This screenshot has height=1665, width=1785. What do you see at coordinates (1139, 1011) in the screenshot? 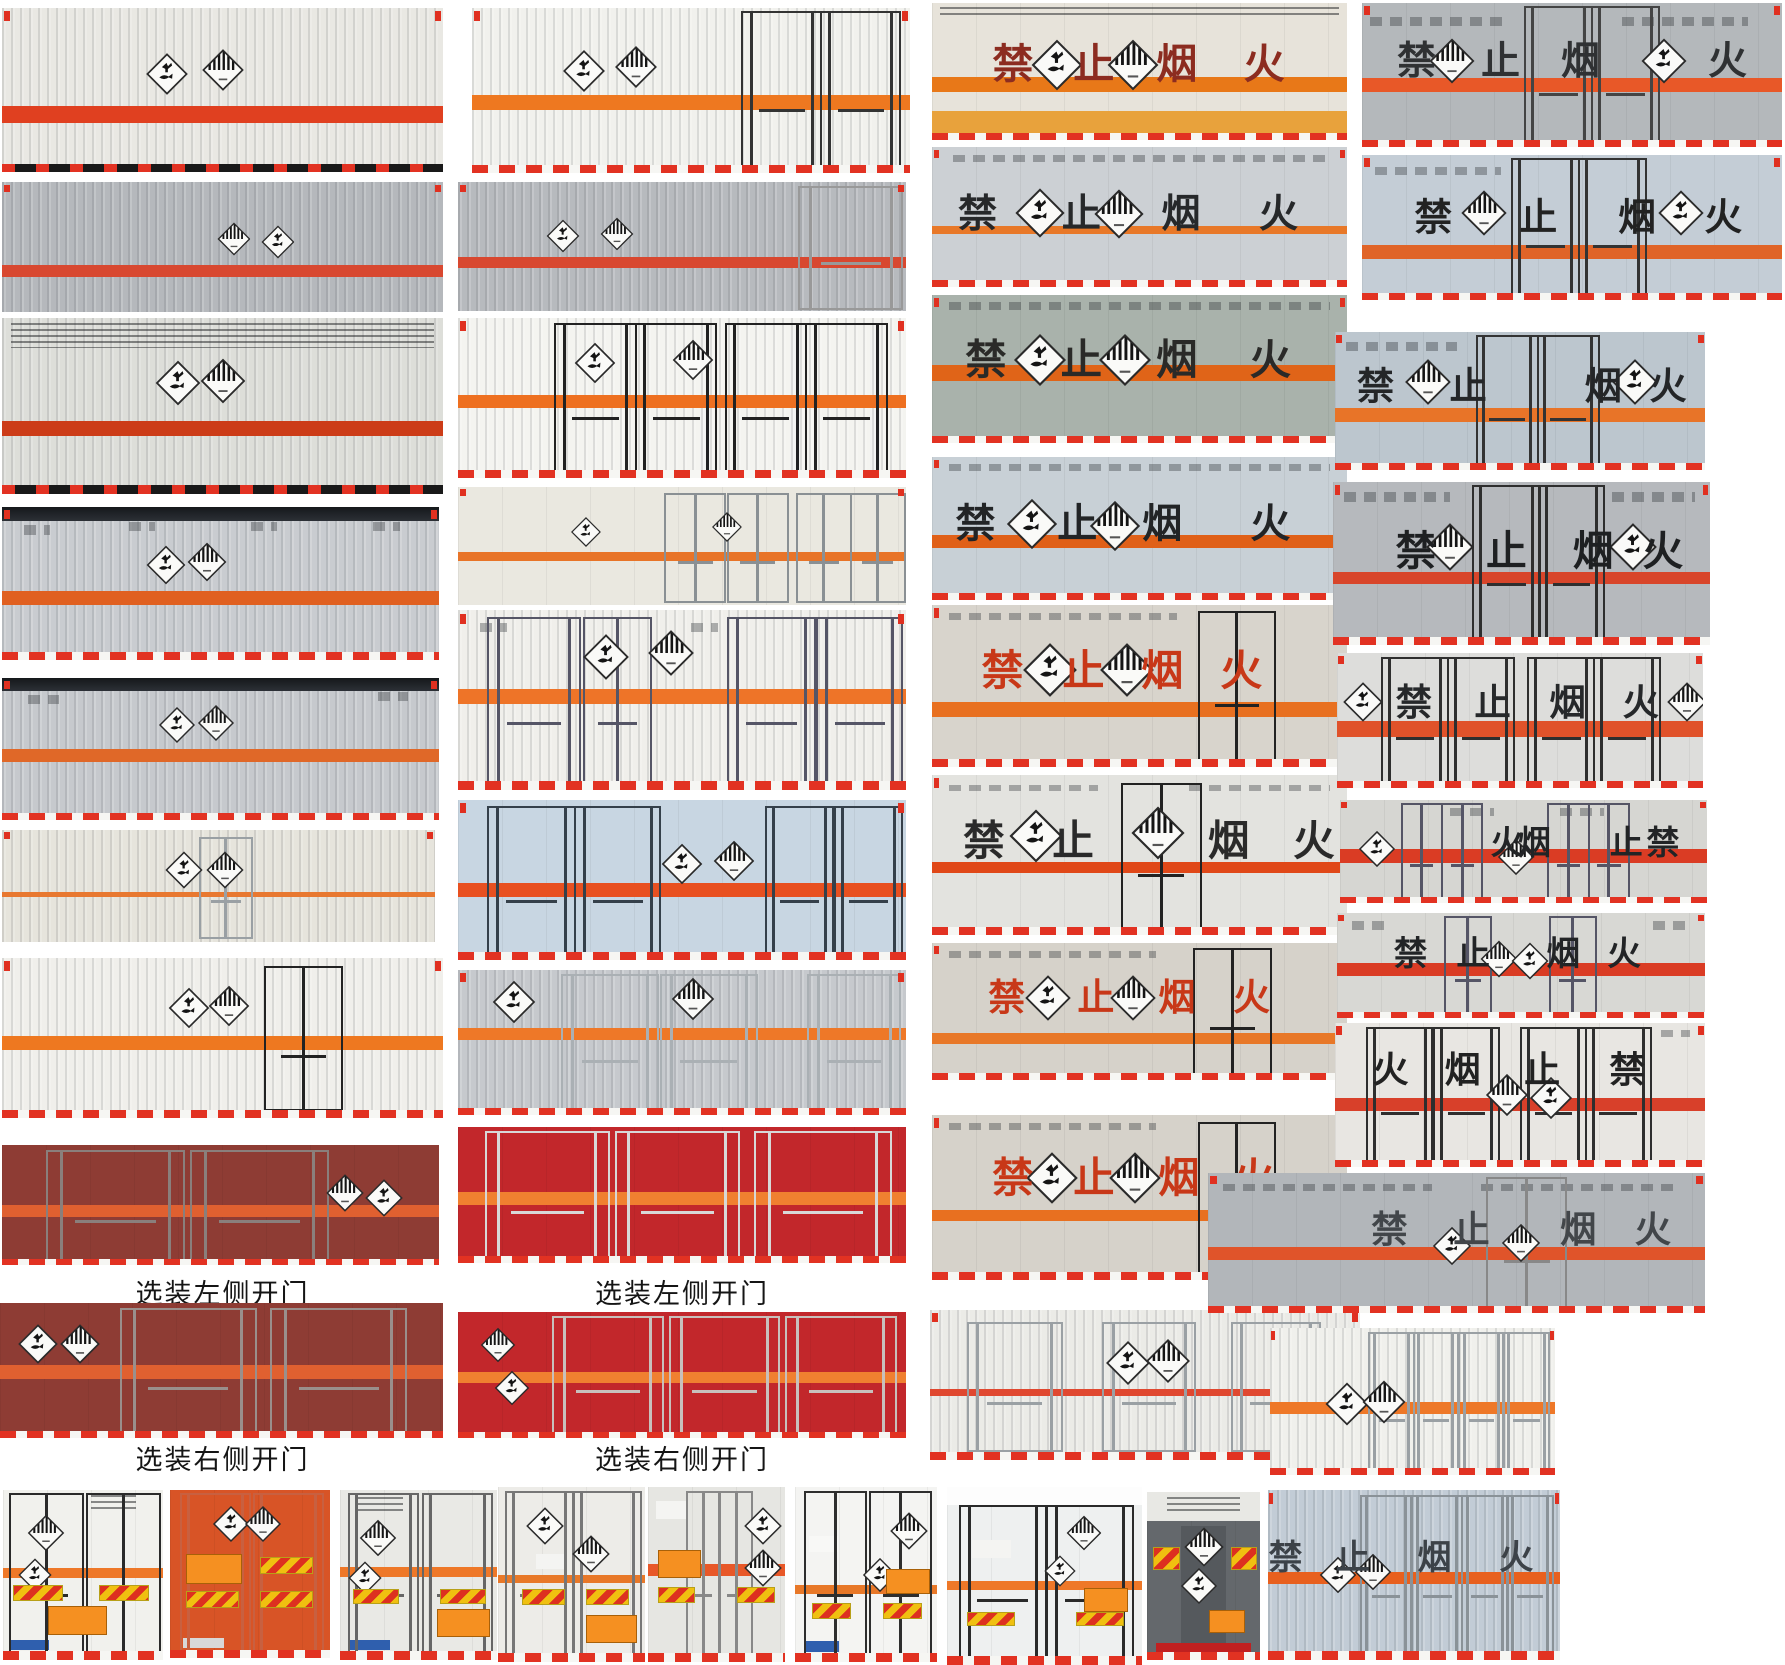
I see `truck-photo-25: 禁 止 烟火` at bounding box center [1139, 1011].